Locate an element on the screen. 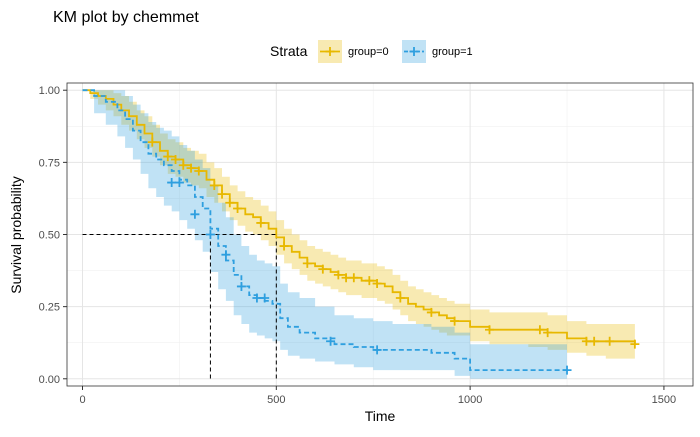 This screenshot has height=437, width=700. y-tick-label: 1.00 is located at coordinates (49, 91).